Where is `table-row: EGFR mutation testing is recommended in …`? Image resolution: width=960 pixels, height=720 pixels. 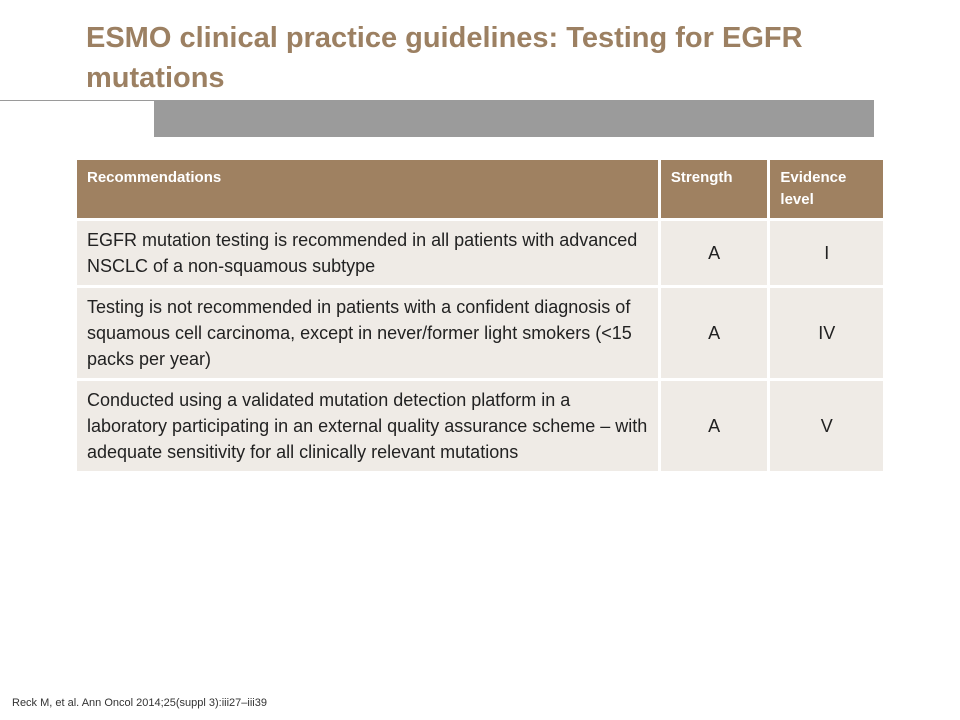 table-row: EGFR mutation testing is recommended in … is located at coordinates (480, 253).